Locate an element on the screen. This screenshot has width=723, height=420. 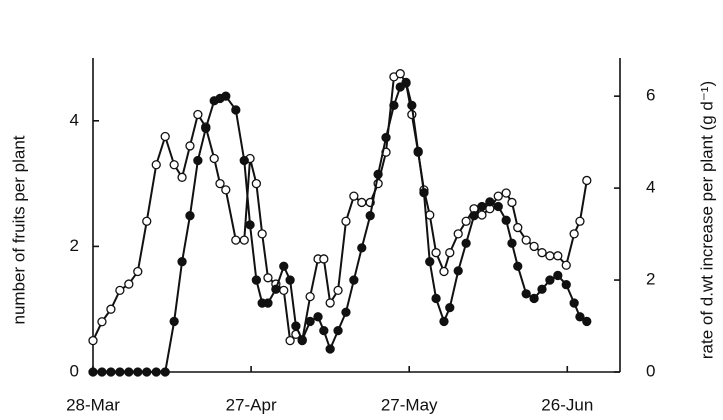
y2-tick-label: 2 is located at coordinates (650, 279).